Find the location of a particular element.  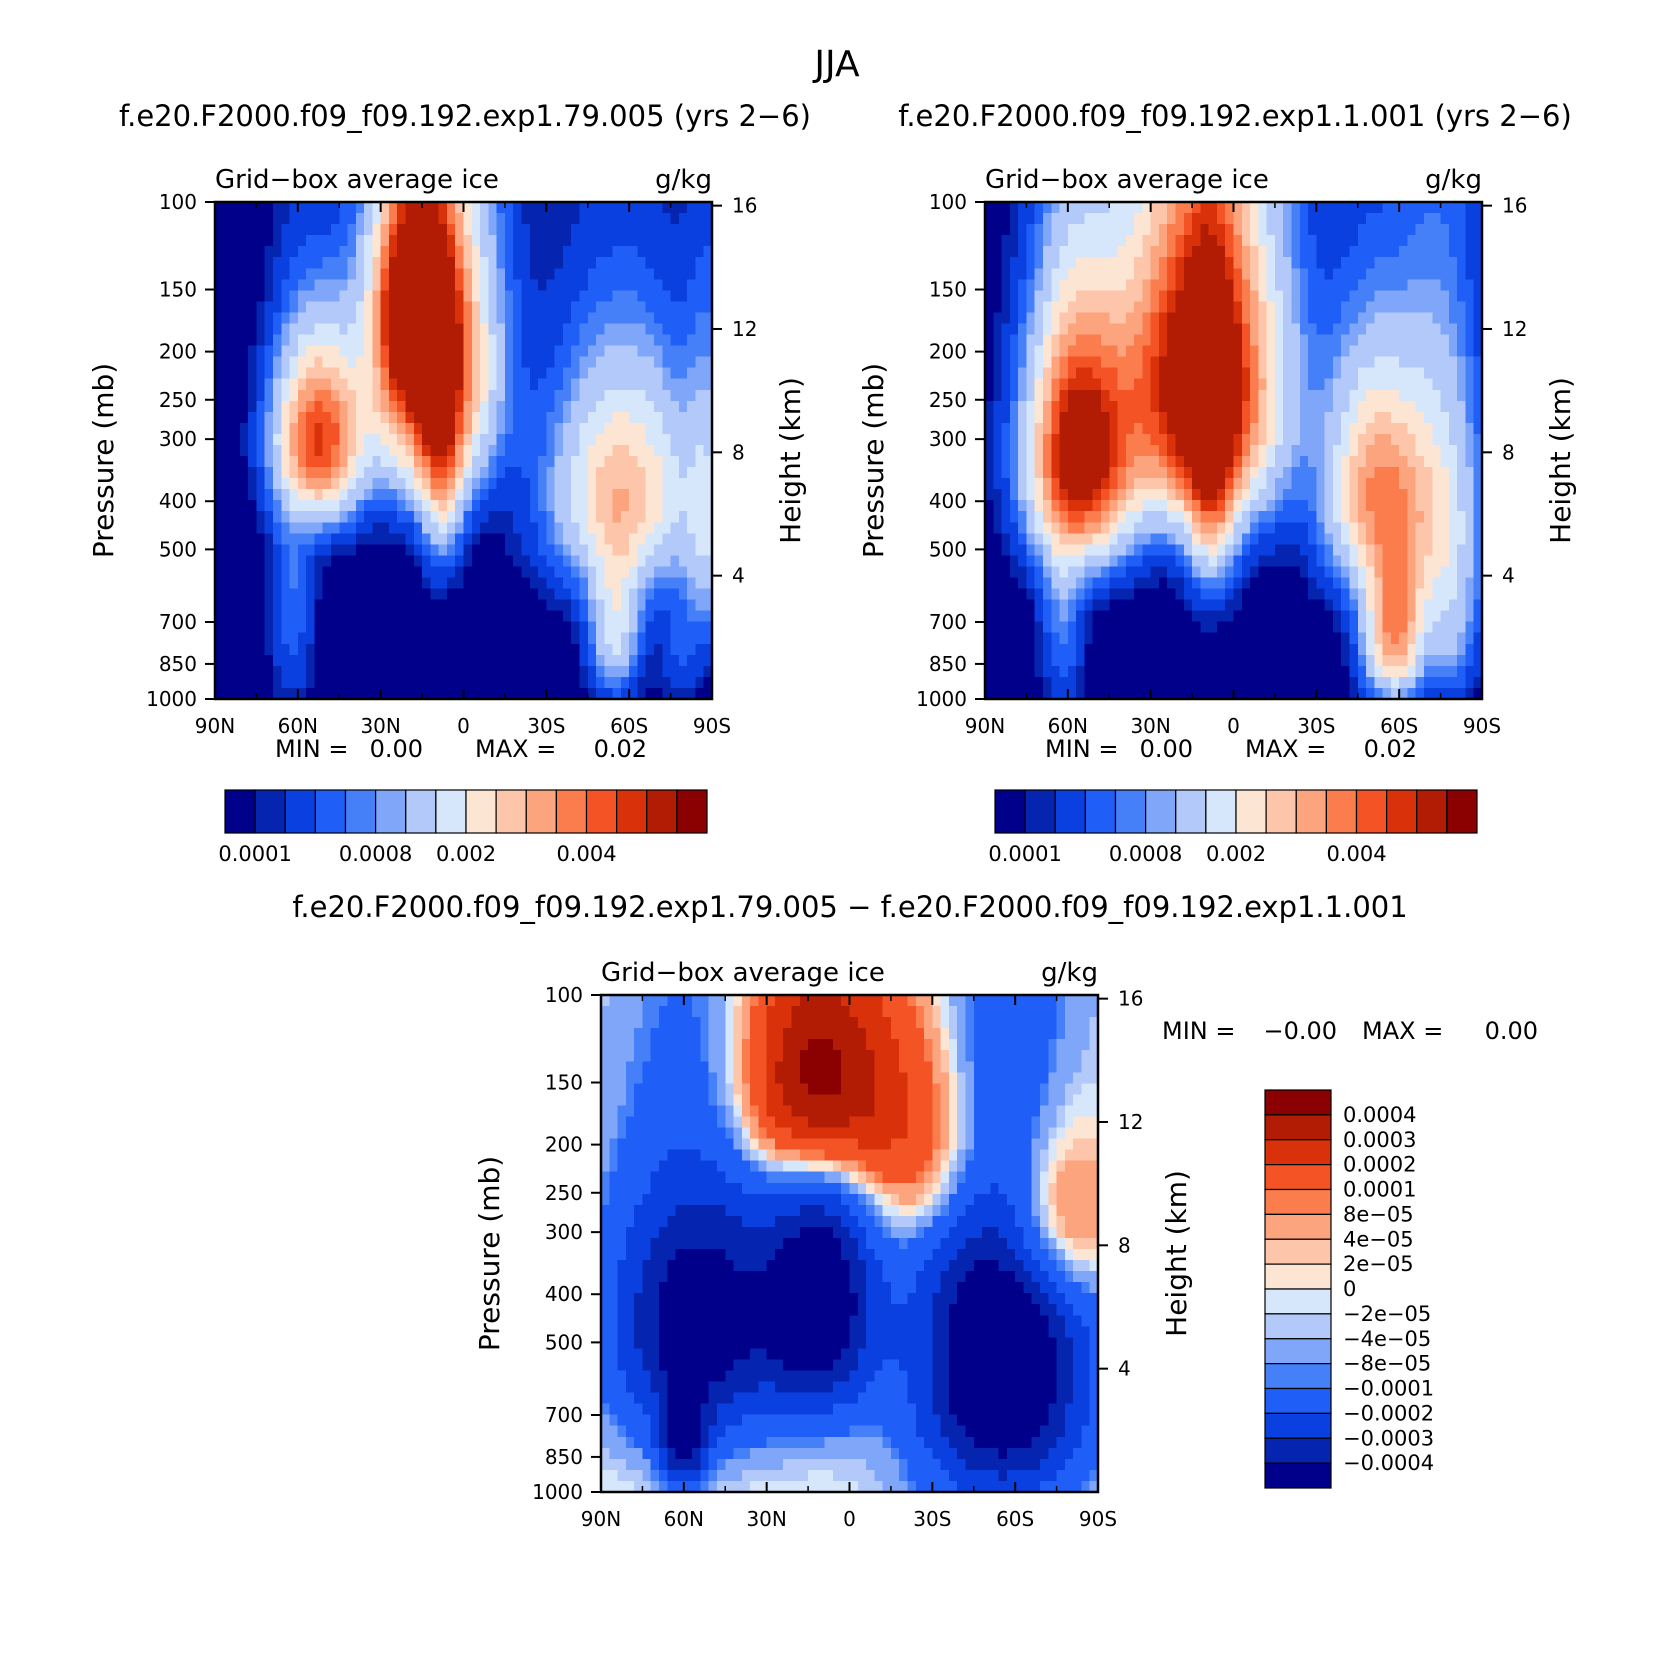

colorbar: 0.0001 0.0008 0.002 0.004 is located at coordinates (463, 827).